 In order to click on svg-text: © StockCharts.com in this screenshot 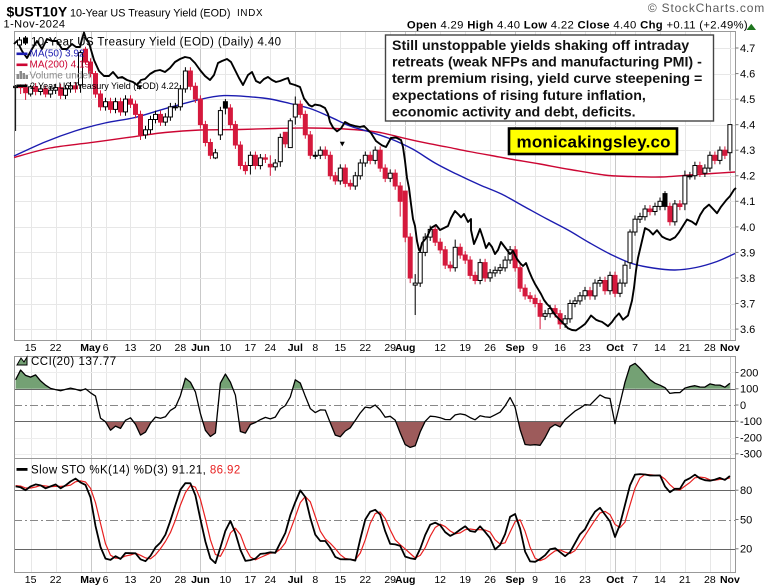, I will do `click(706, 8)`.